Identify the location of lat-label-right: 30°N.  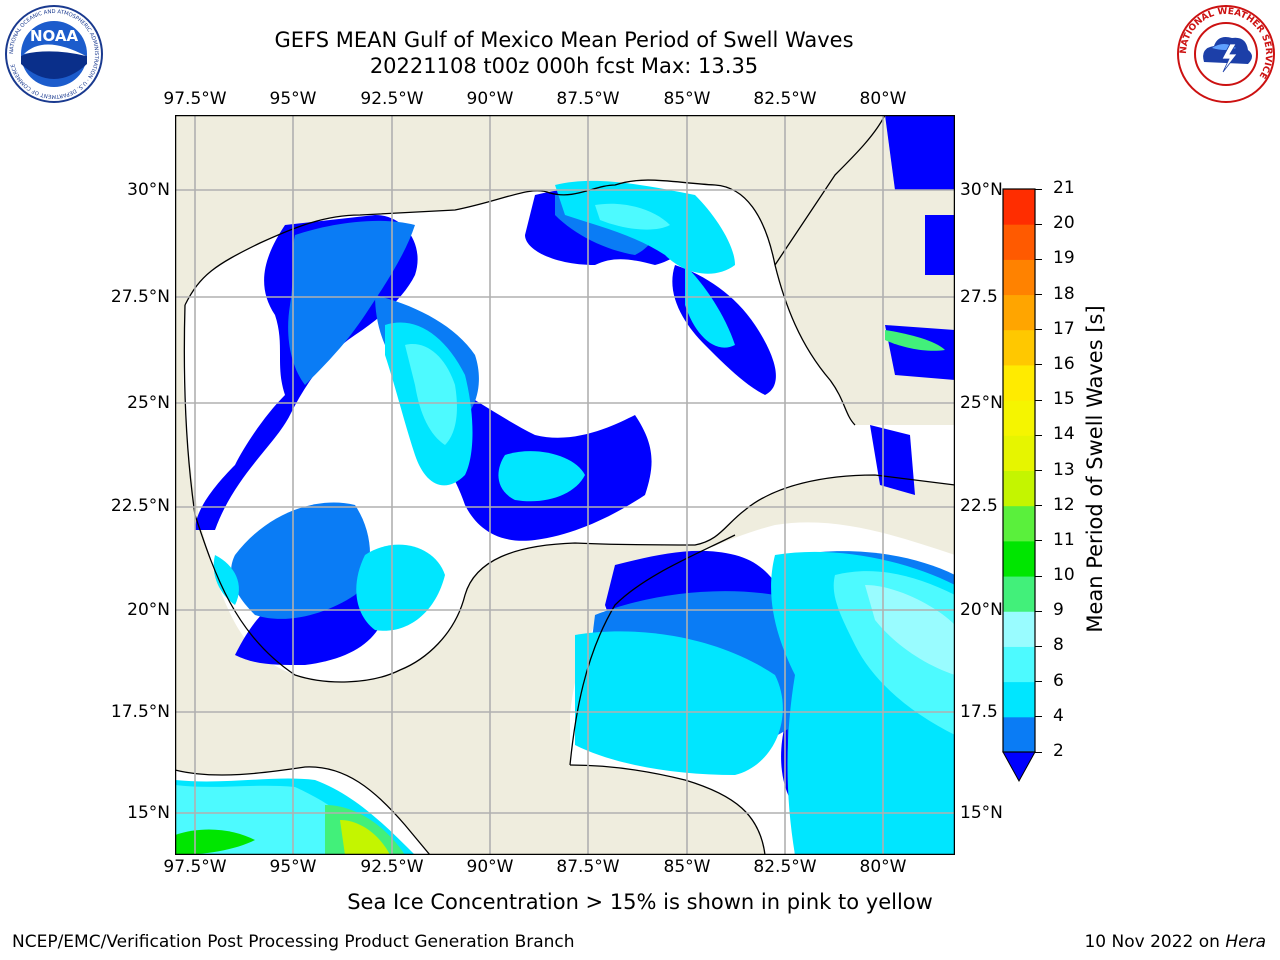
(981, 190).